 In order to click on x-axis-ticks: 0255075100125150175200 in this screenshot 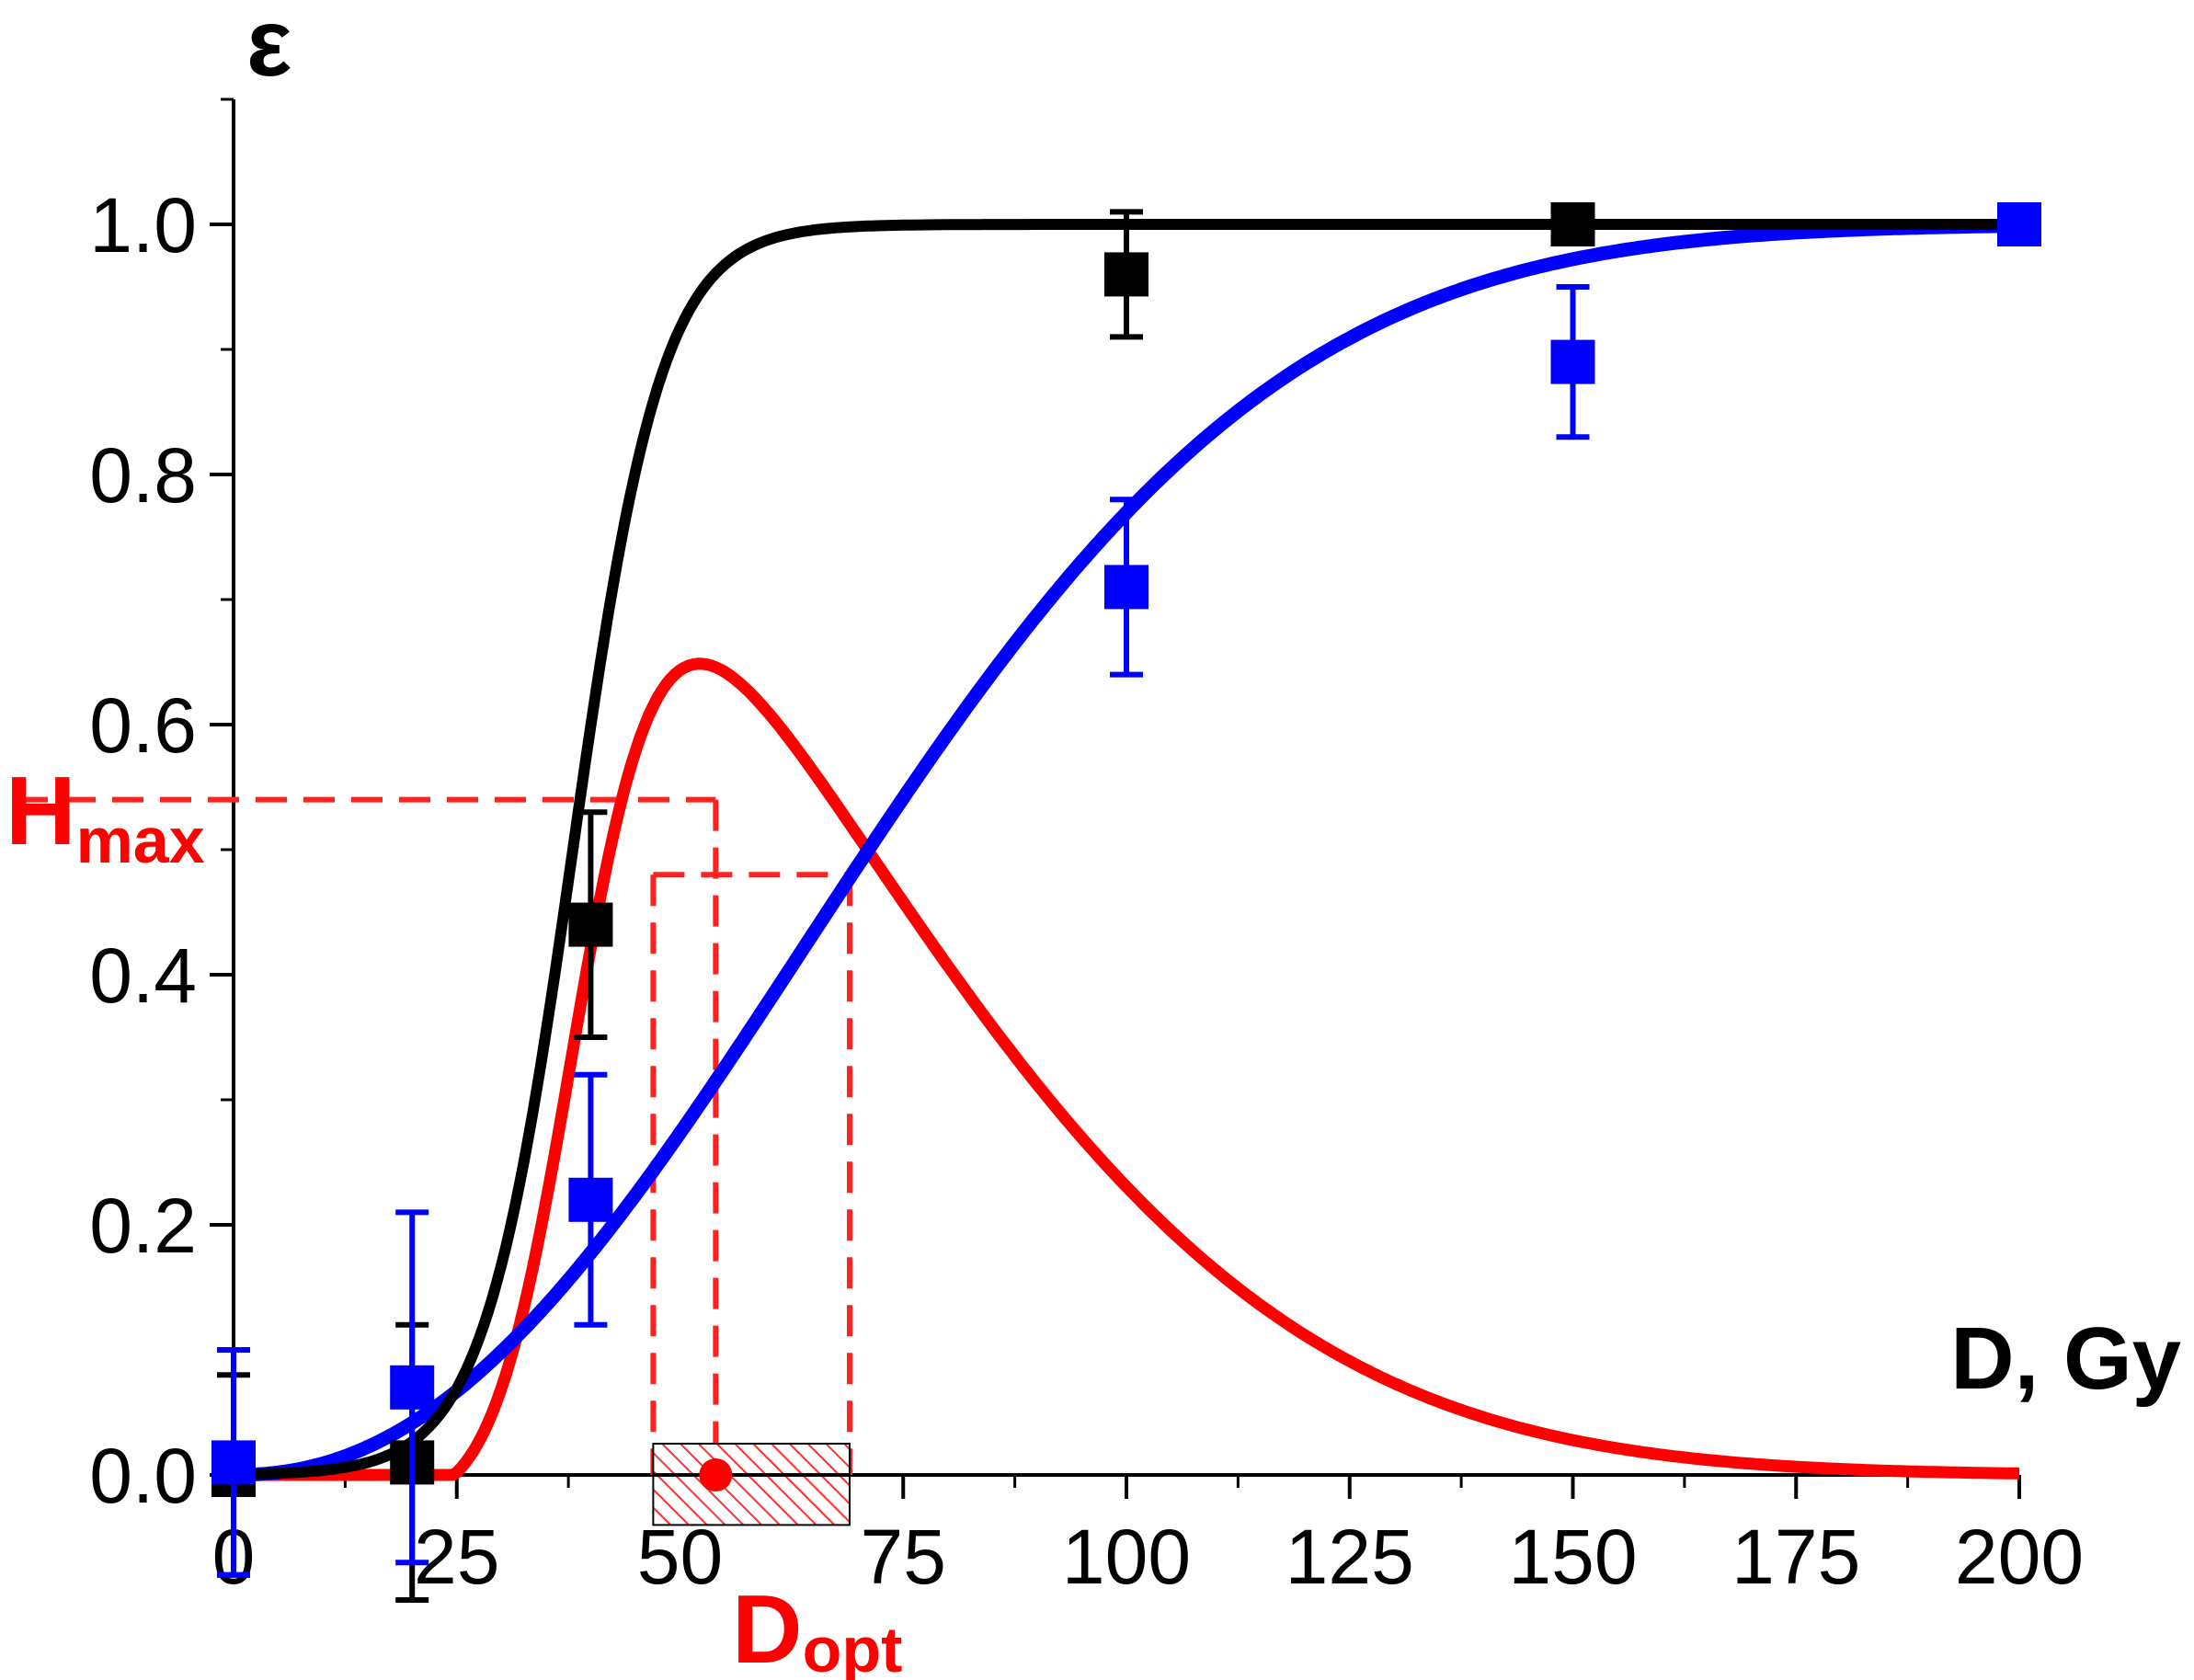, I will do `click(1148, 1537)`.